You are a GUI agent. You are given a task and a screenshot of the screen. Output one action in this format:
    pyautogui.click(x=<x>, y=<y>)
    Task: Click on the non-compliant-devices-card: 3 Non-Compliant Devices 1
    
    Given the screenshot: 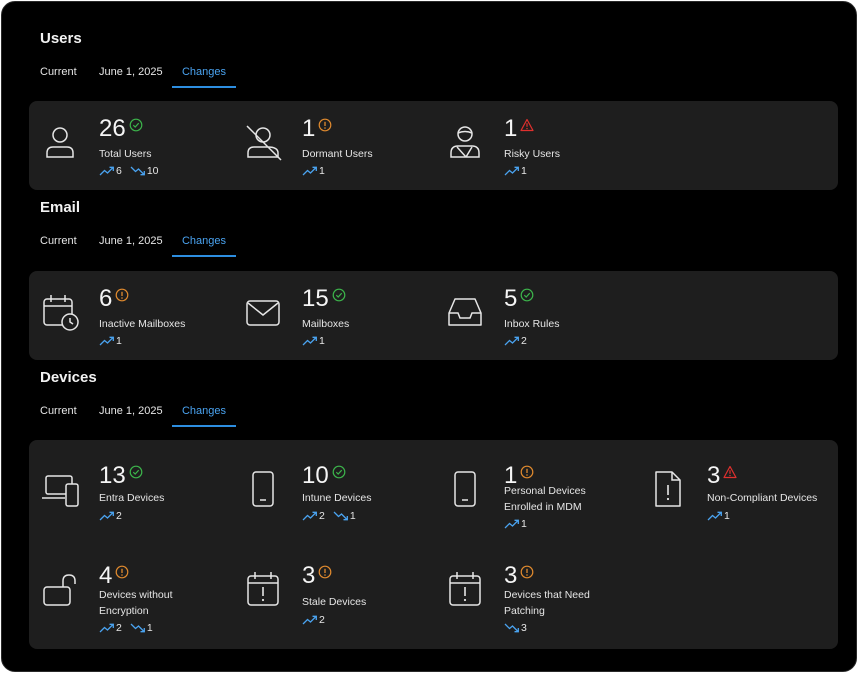 What is the action you would take?
    pyautogui.click(x=737, y=492)
    